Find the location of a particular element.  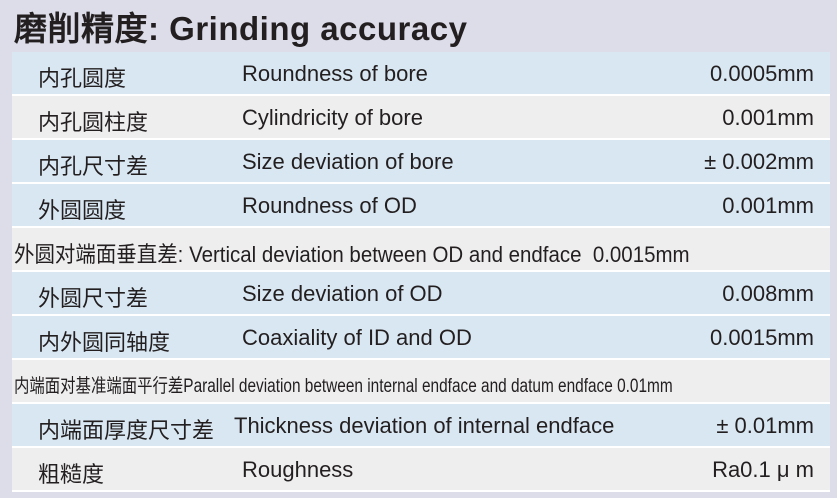

row-value: 0.01mm is located at coordinates (645, 386).